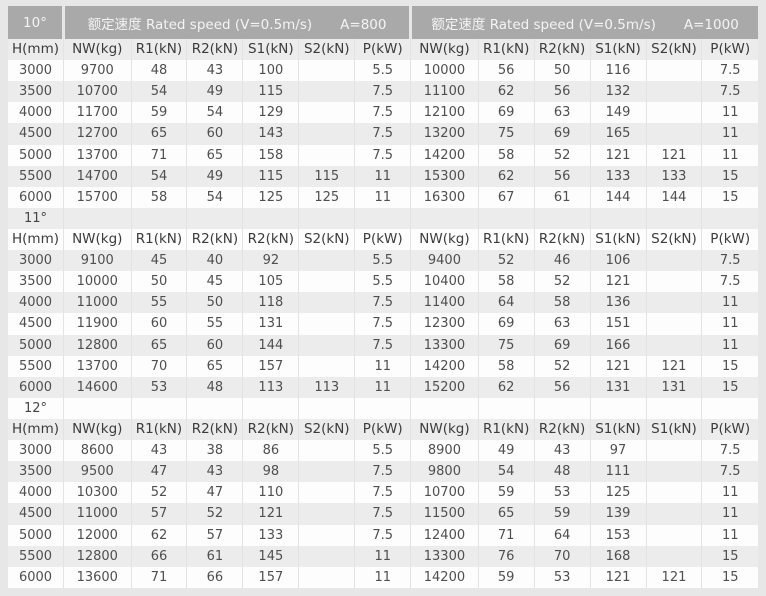  I want to click on value-cell: 115, so click(326, 176).